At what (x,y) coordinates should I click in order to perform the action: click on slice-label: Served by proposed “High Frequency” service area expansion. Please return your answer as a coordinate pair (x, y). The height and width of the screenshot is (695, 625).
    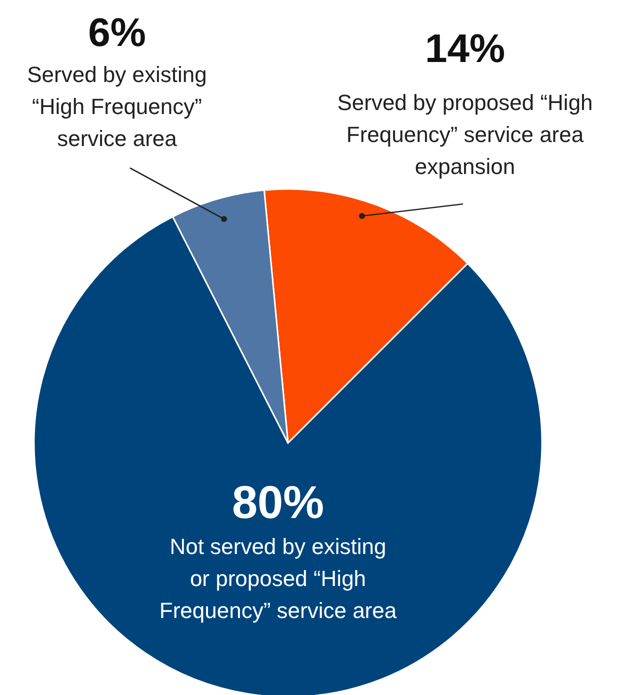
    Looking at the image, I should click on (465, 134).